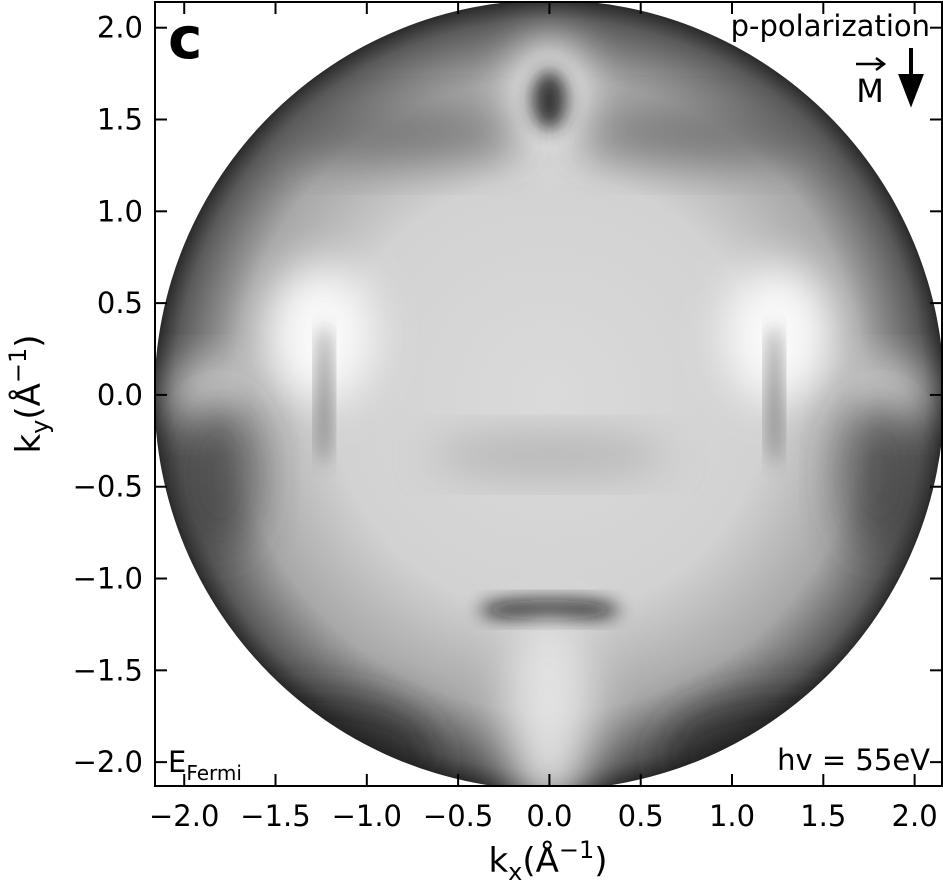 This screenshot has width=943, height=886. What do you see at coordinates (120, 395) in the screenshot?
I see `y-tick-label: 0.0` at bounding box center [120, 395].